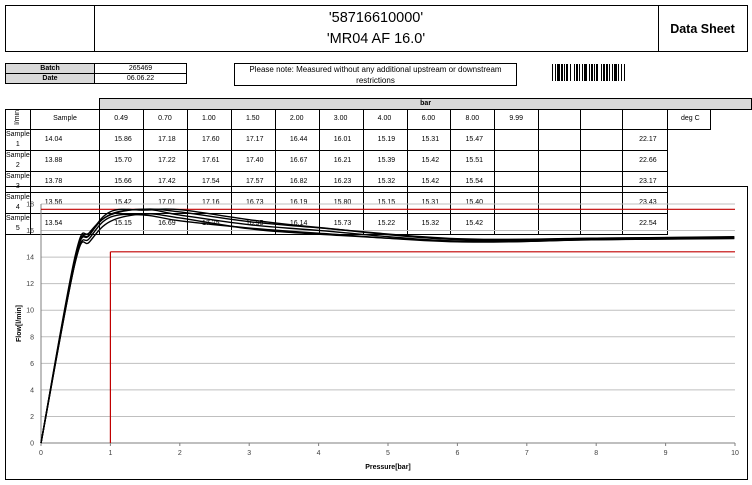  What do you see at coordinates (65, 160) in the screenshot?
I see `flow-value-cell: 13.88` at bounding box center [65, 160].